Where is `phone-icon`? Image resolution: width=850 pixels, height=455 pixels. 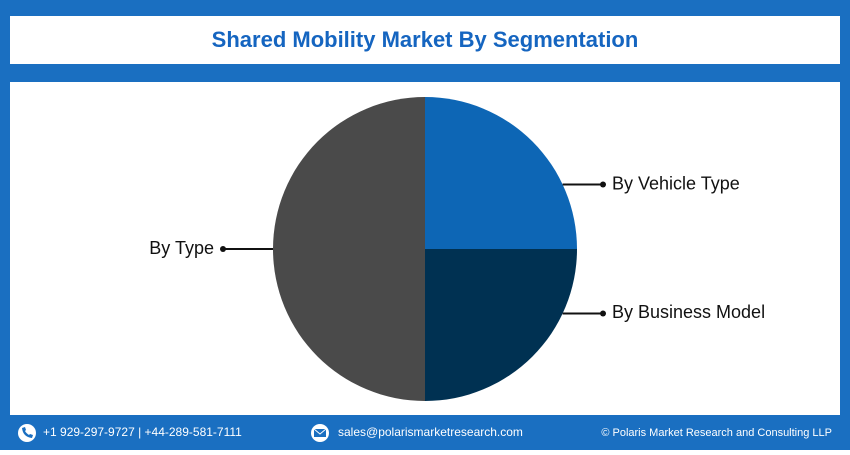 phone-icon is located at coordinates (27, 433).